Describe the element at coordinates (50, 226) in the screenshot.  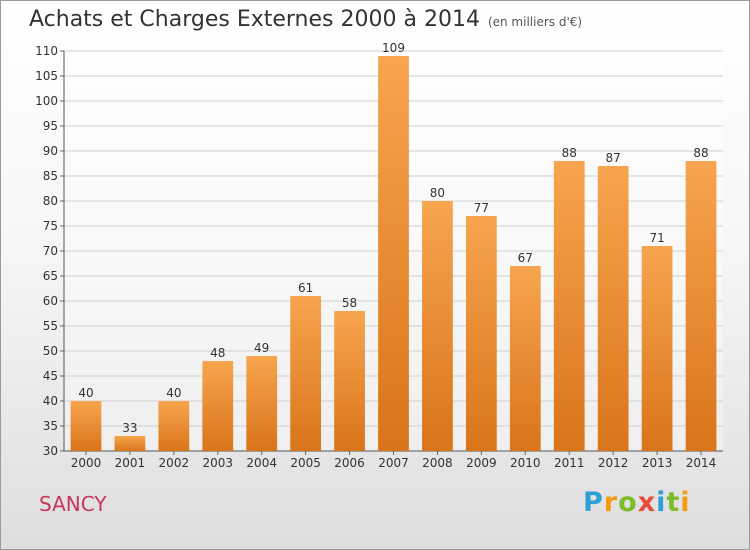
I see `y-tick-label: 75` at that location.